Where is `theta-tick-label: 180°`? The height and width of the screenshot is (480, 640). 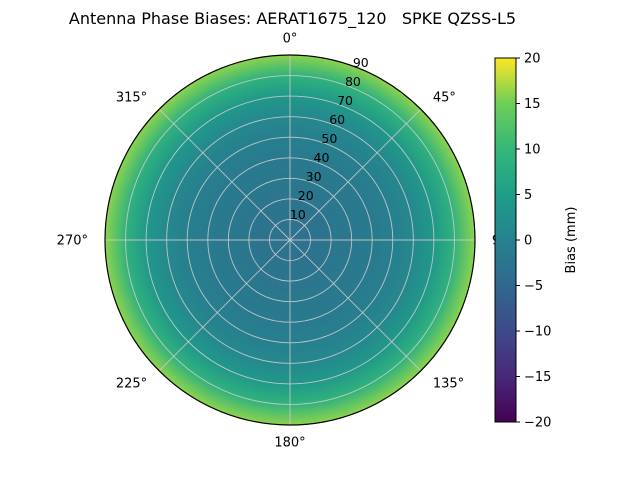 theta-tick-label: 180° is located at coordinates (289, 443).